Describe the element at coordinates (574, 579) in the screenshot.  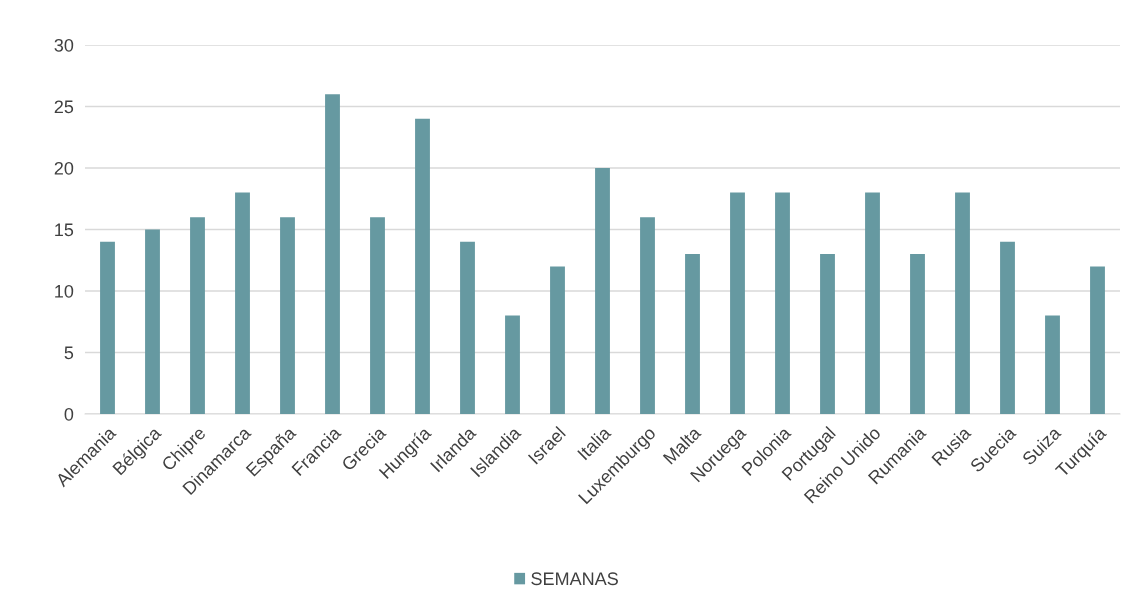
I see `legend-label: SEMANAS` at that location.